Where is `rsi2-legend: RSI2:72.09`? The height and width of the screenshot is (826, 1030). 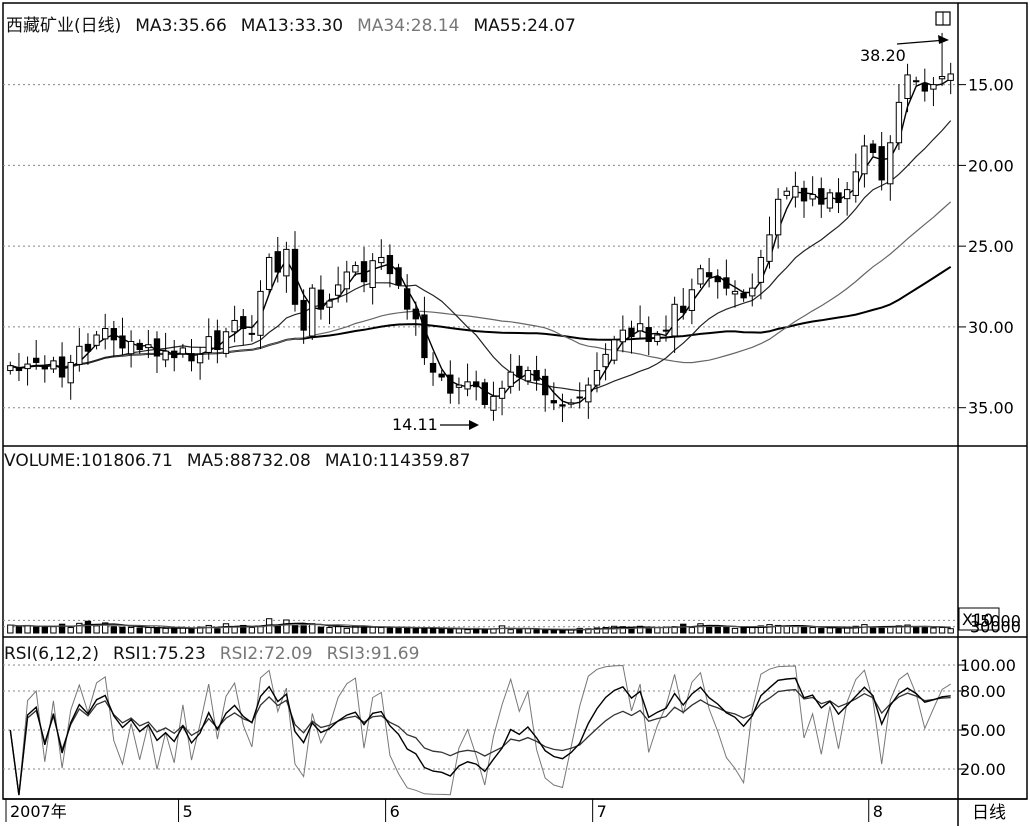
rsi2-legend: RSI2:72.09 is located at coordinates (266, 654).